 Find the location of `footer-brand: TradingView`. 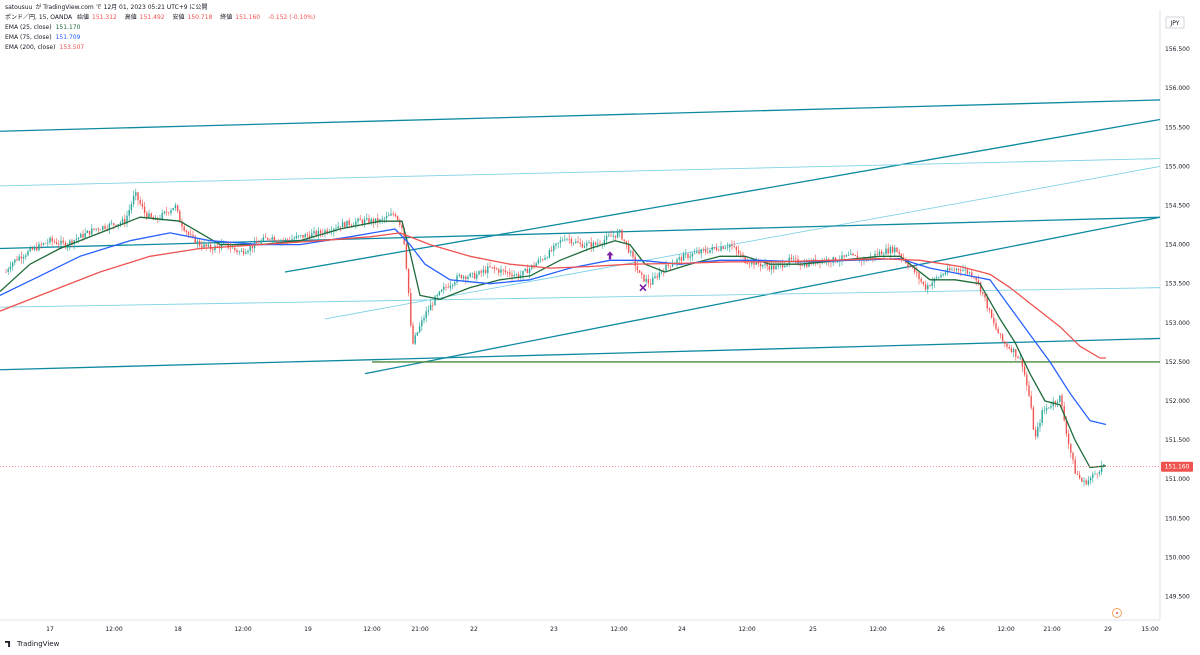

footer-brand: TradingView is located at coordinates (32, 644).